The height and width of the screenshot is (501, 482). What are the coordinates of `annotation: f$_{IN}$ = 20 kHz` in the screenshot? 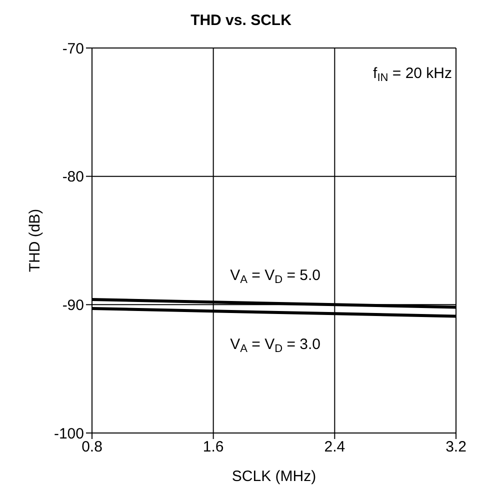 It's located at (412, 74).